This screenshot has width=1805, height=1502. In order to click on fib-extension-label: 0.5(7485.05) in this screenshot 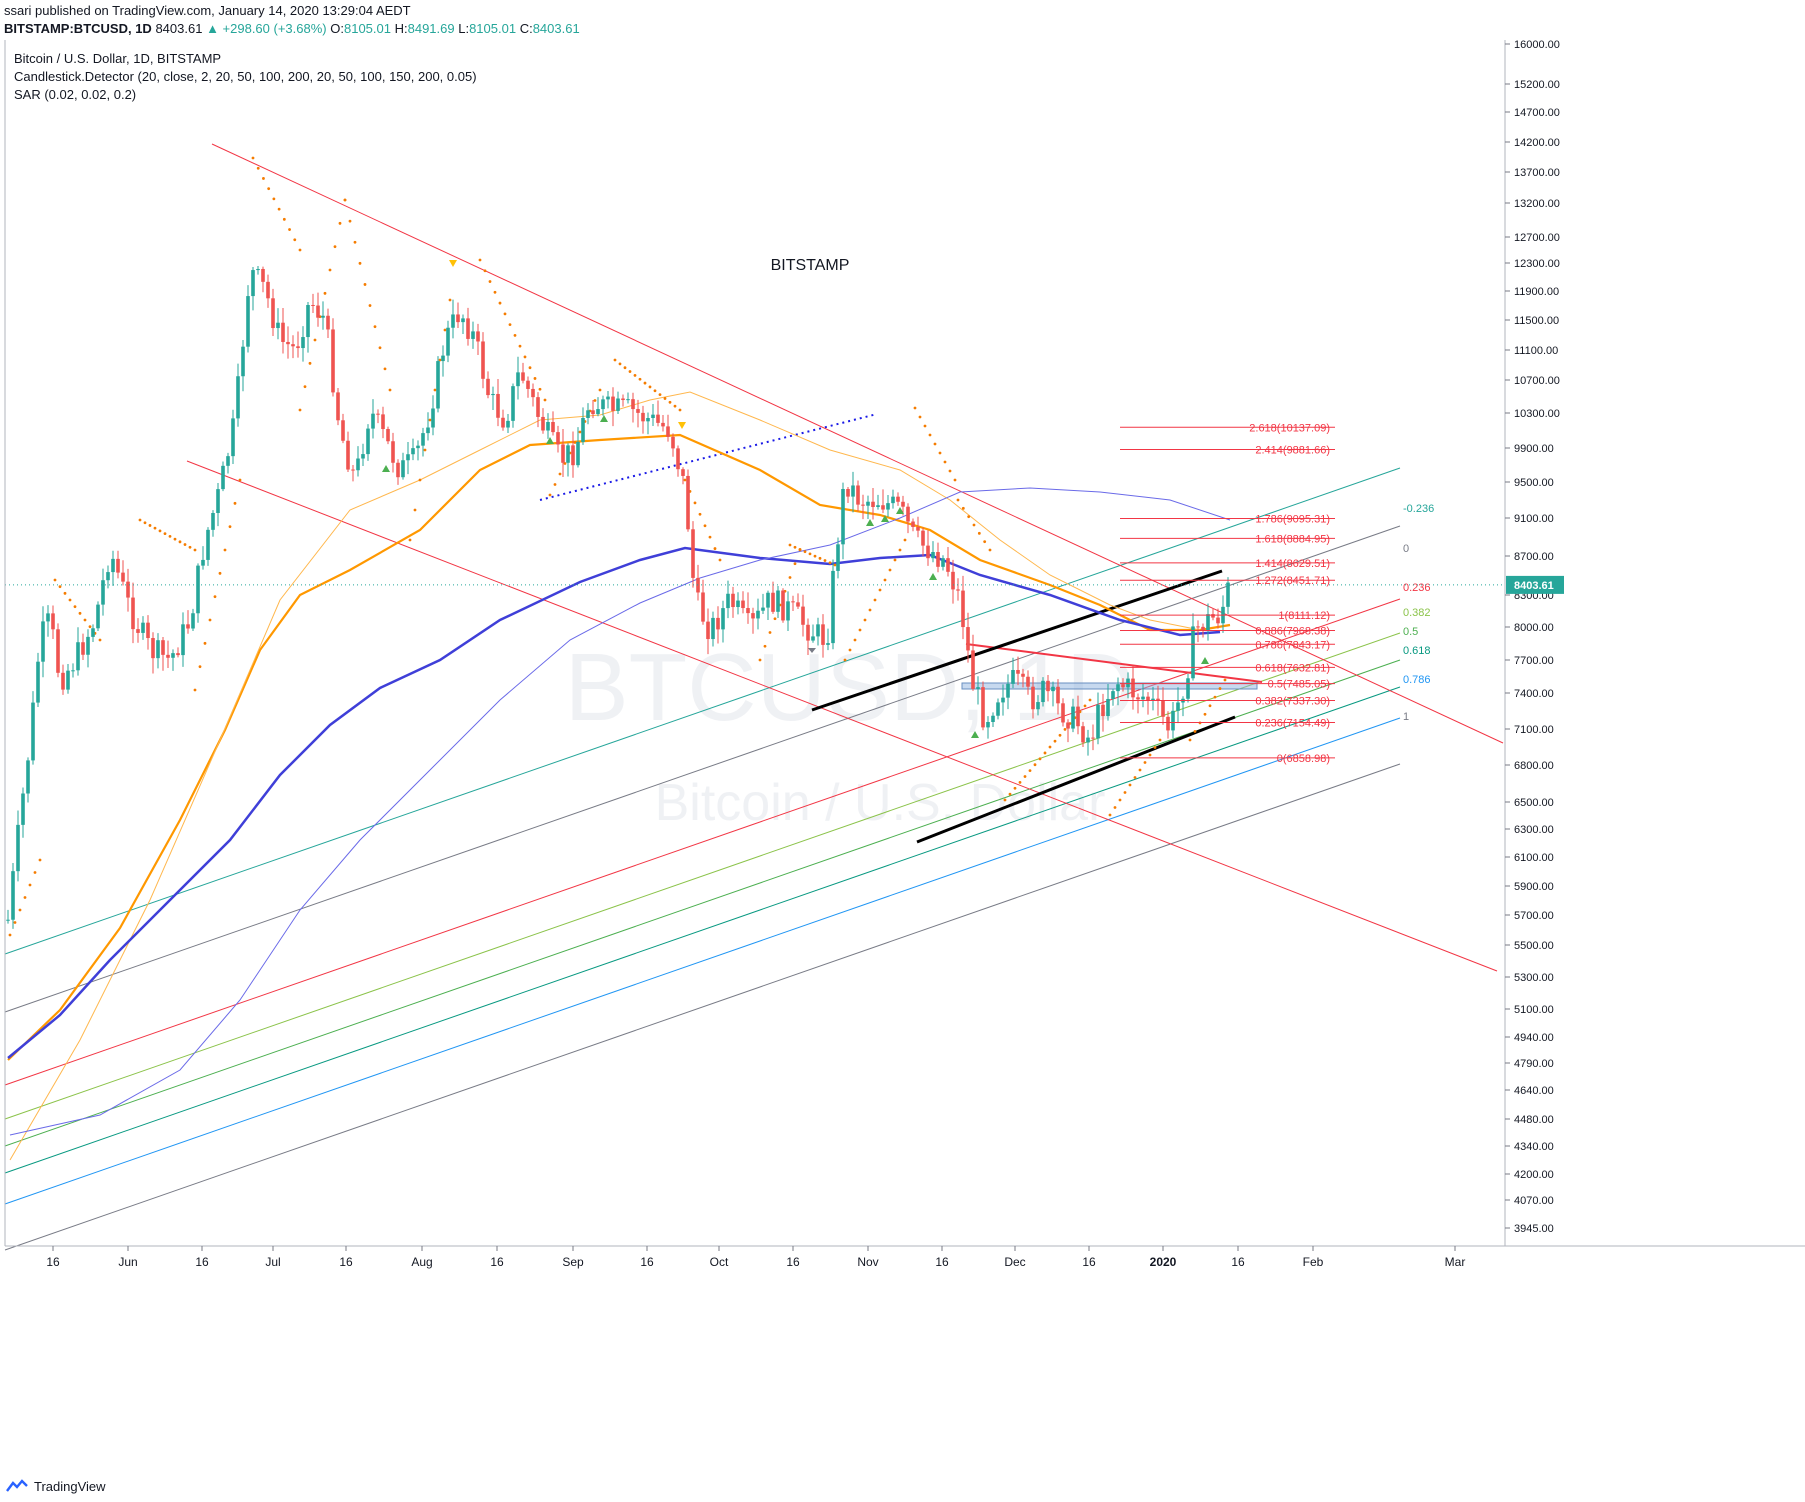, I will do `click(1299, 685)`.